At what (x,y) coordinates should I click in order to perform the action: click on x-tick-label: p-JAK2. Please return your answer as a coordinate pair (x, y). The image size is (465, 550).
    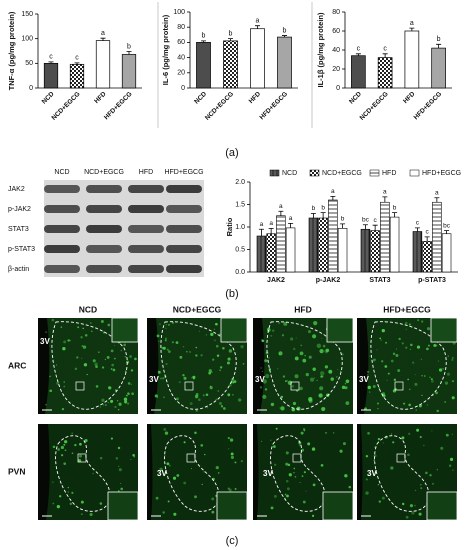
    Looking at the image, I should click on (328, 280).